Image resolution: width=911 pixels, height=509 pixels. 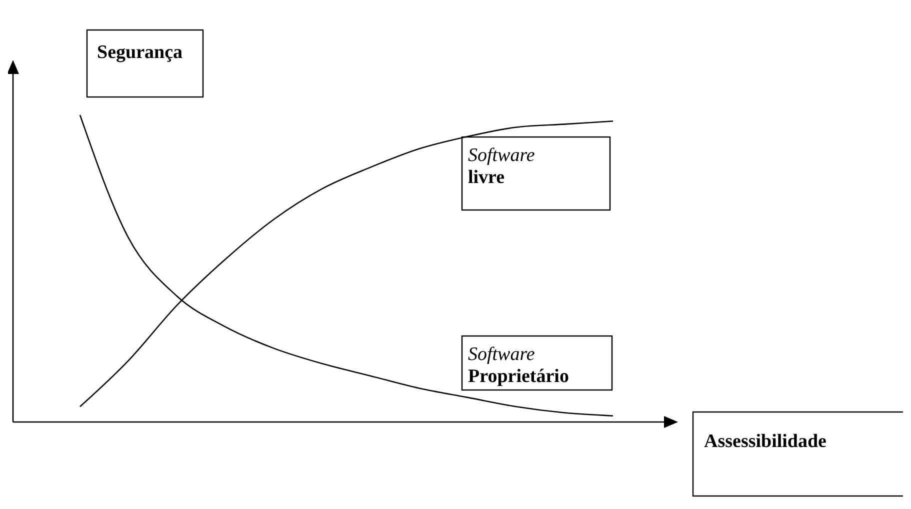 I want to click on series-label: Software livre, so click(x=501, y=166).